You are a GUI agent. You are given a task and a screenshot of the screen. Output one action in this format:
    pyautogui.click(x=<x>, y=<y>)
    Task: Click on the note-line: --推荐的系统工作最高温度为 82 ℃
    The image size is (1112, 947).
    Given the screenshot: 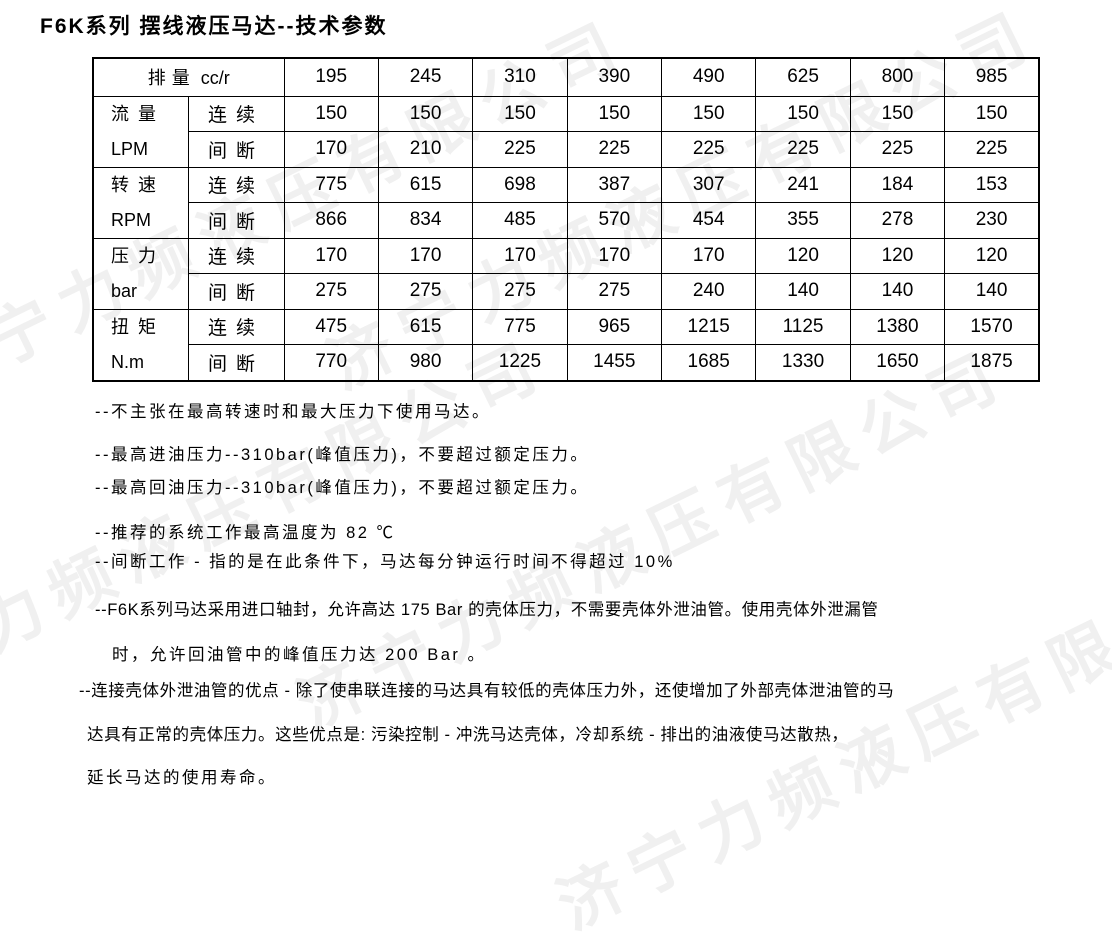 What is the action you would take?
    pyautogui.click(x=245, y=533)
    